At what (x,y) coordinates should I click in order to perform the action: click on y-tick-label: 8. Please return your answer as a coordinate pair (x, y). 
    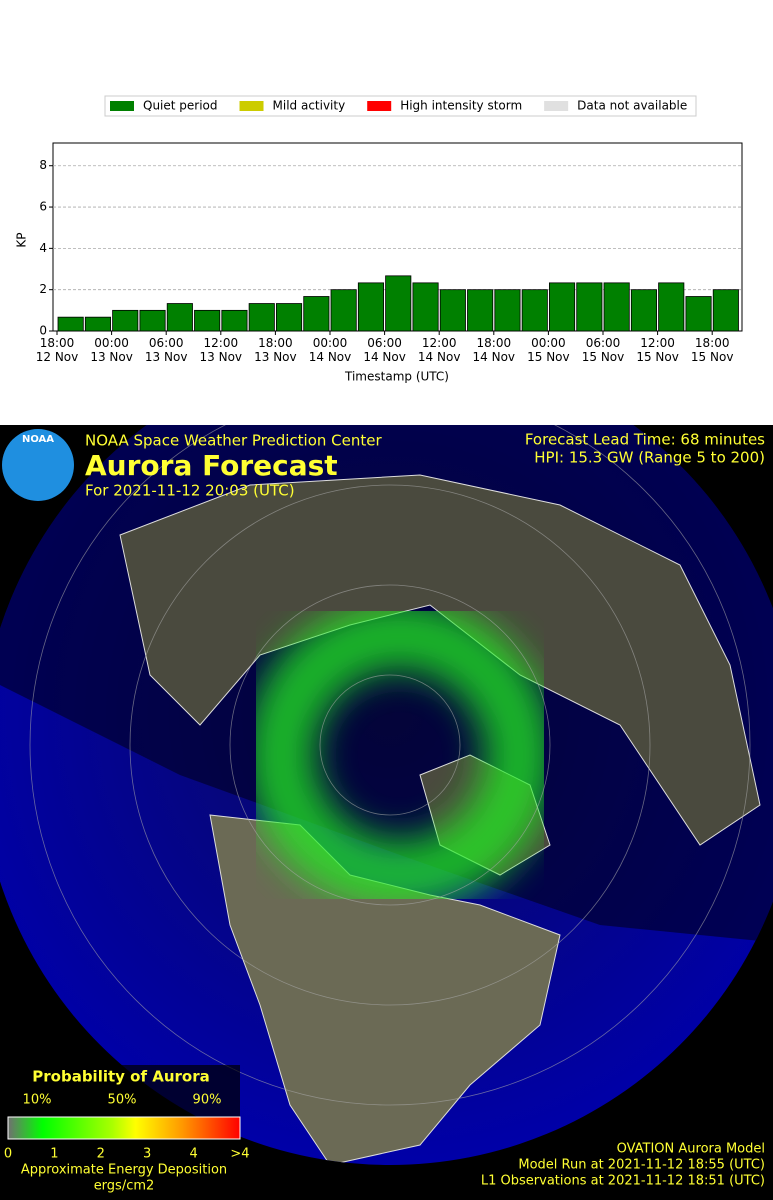
    Looking at the image, I should click on (43, 165).